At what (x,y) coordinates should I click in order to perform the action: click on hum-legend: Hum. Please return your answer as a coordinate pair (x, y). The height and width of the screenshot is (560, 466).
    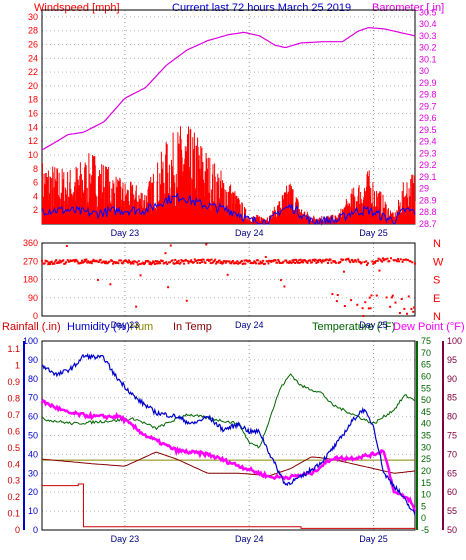
    Looking at the image, I should click on (141, 327).